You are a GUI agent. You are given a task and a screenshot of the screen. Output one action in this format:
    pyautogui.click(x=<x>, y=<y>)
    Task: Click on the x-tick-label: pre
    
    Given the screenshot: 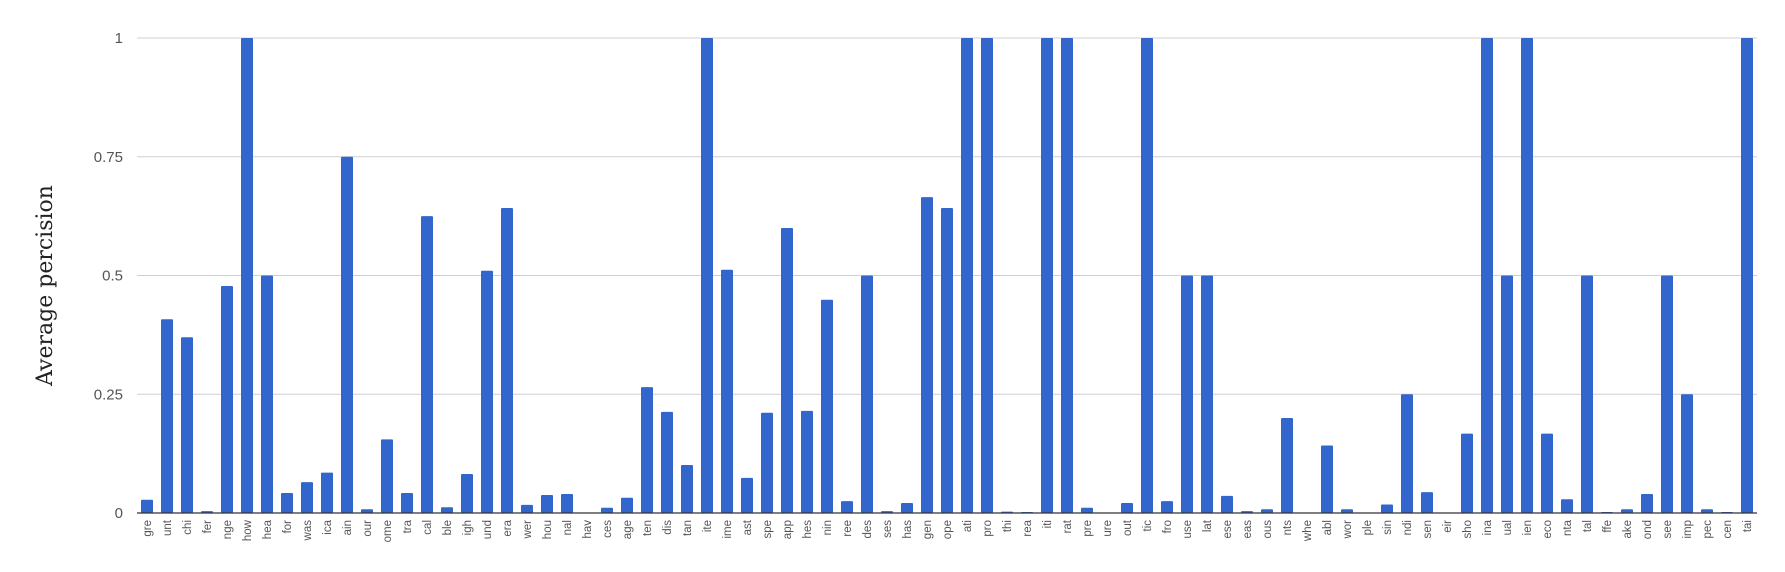 What is the action you would take?
    pyautogui.click(x=1088, y=528)
    